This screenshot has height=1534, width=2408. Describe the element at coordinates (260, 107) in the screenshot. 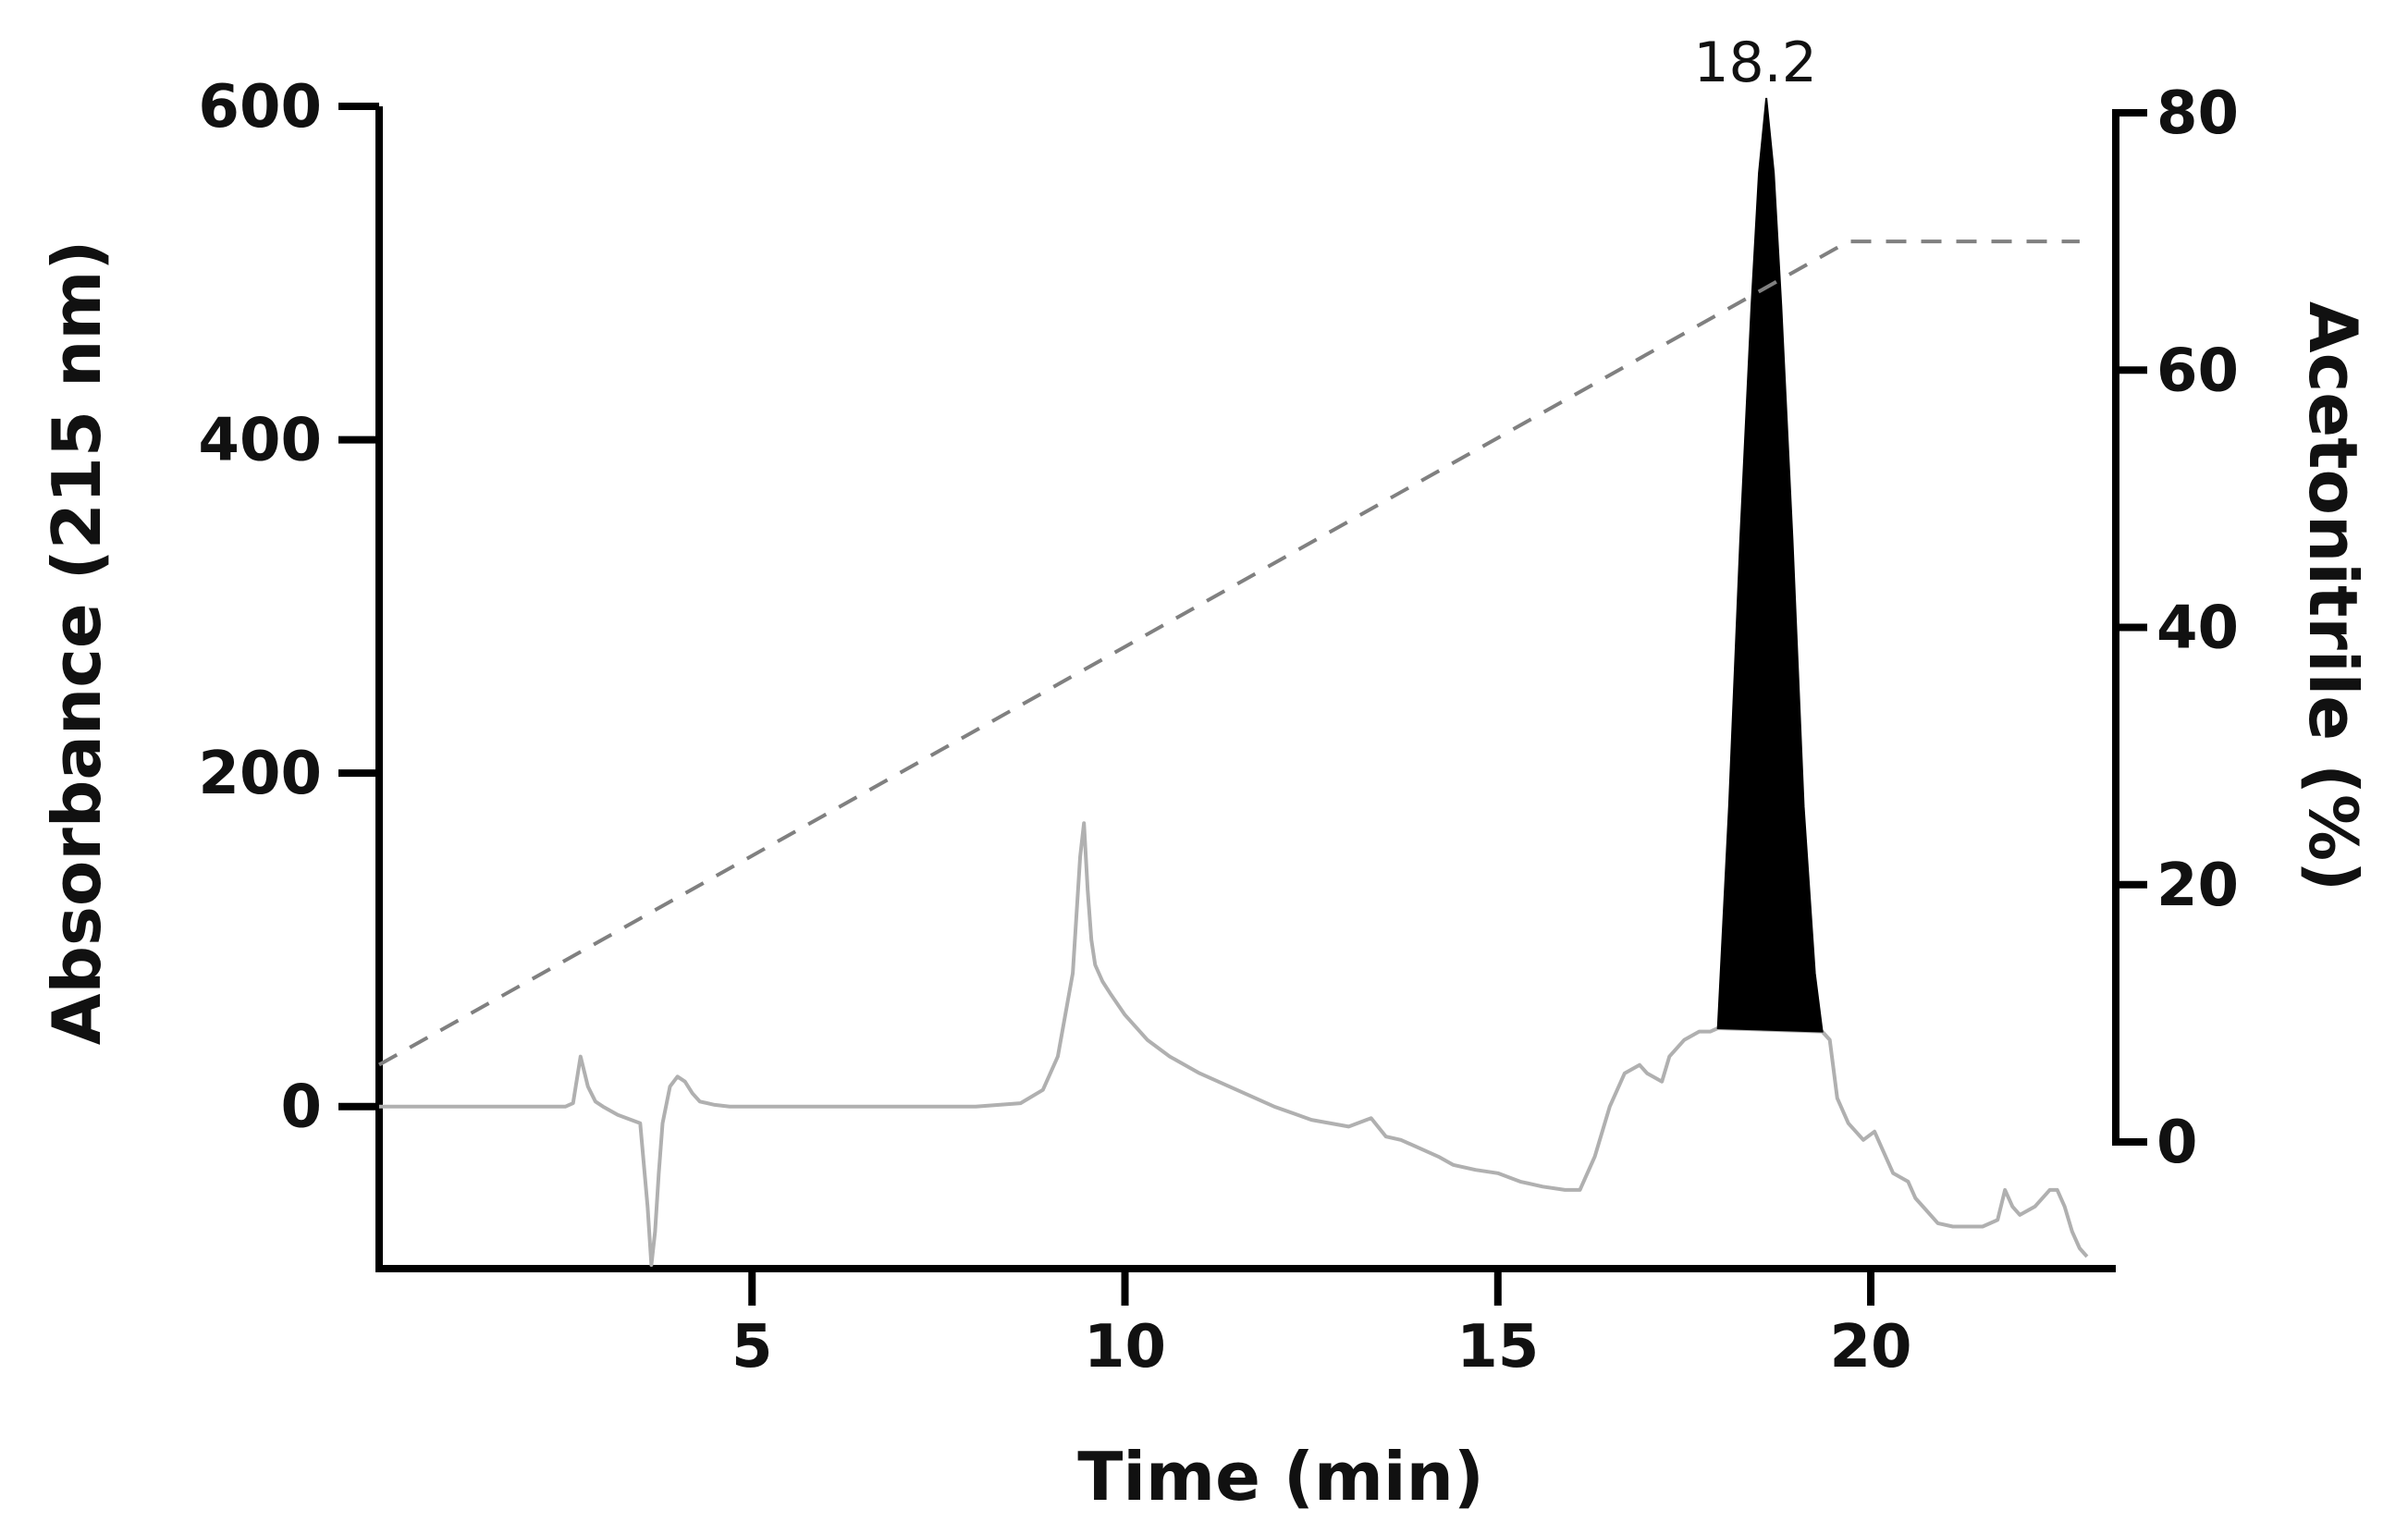

I see `y-tick-label: 600` at that location.